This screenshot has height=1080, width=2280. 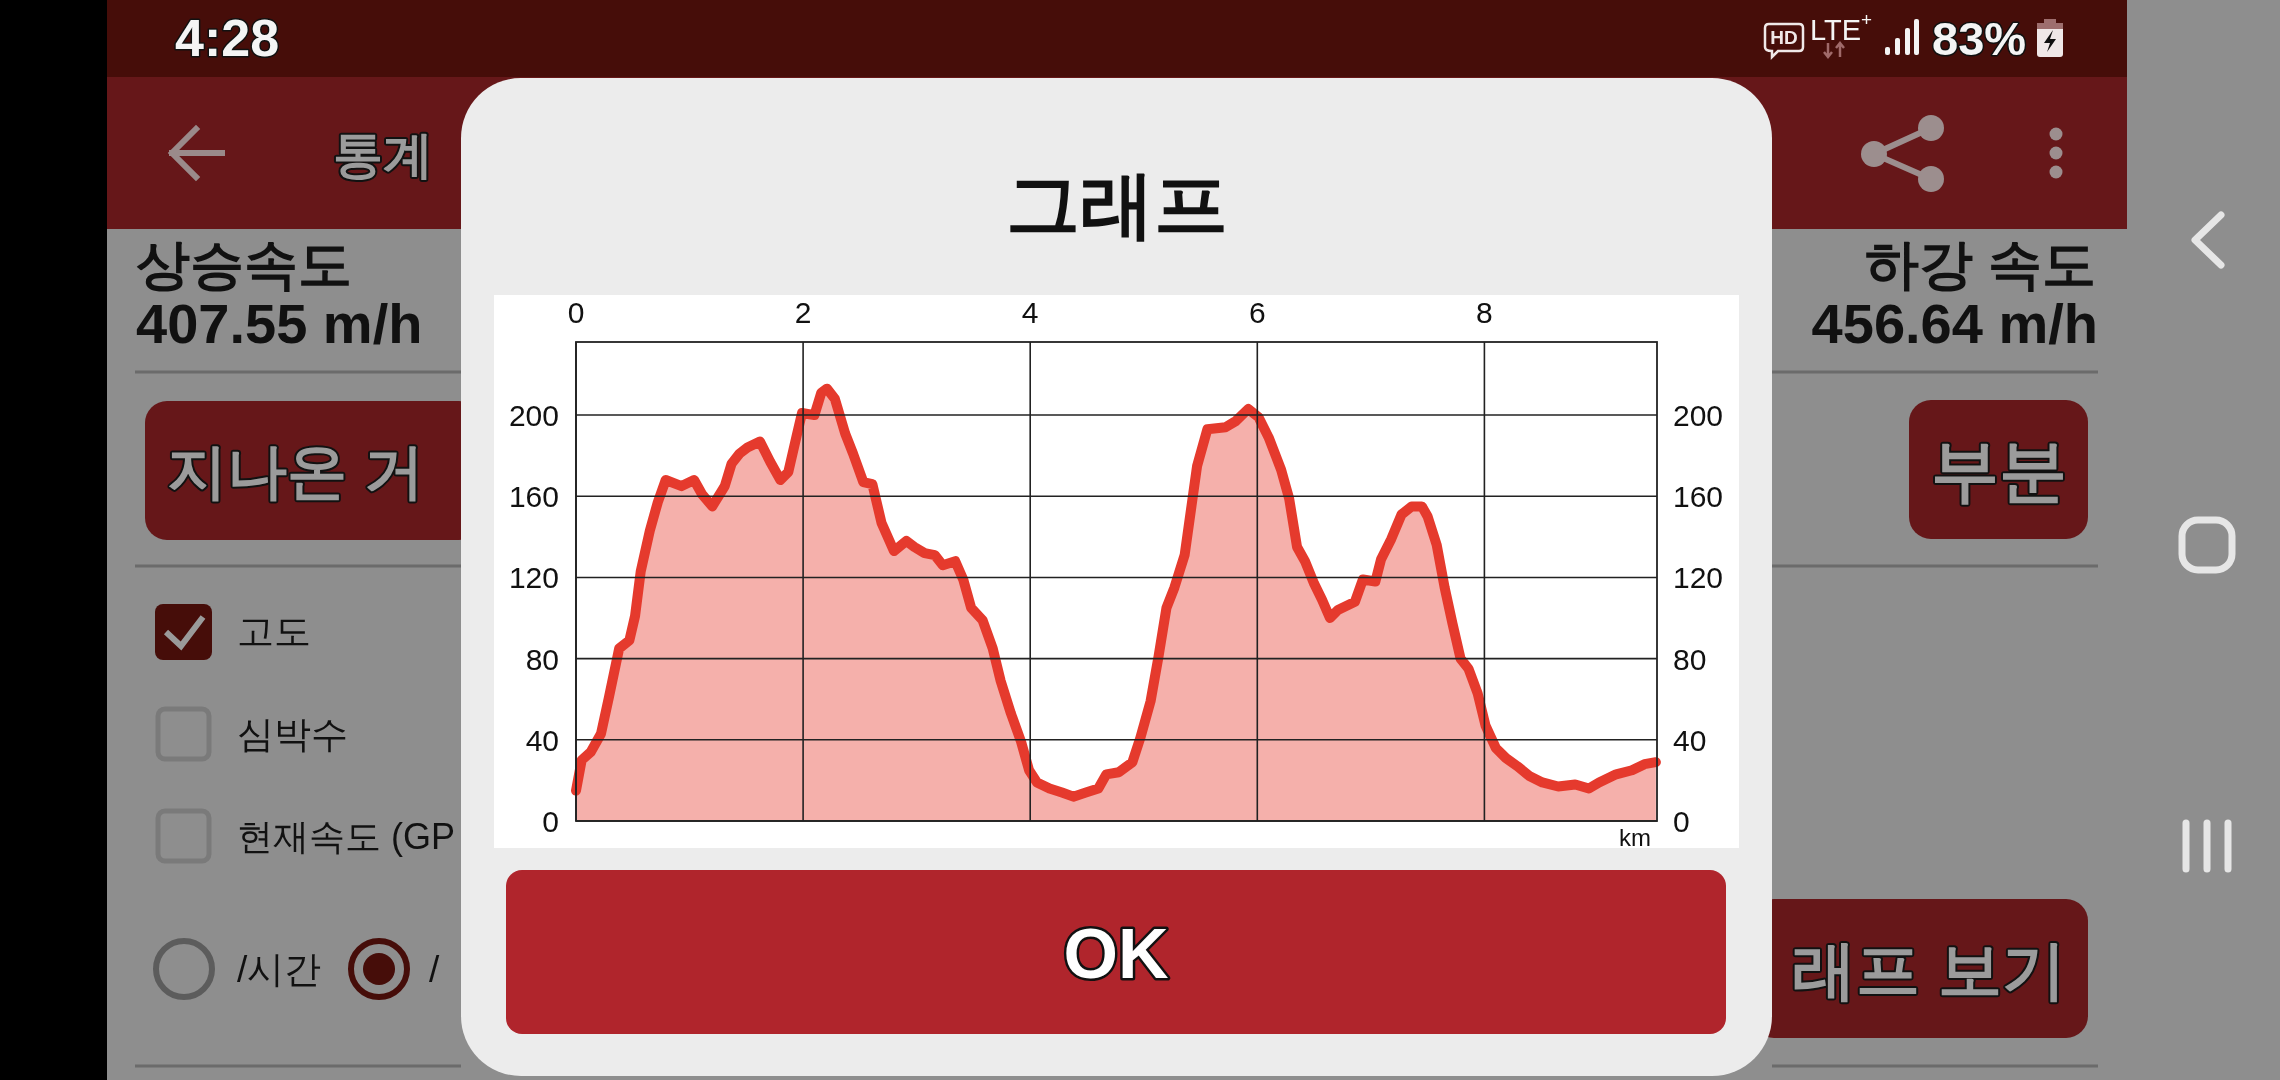 What do you see at coordinates (1999, 470) in the screenshot?
I see `text: 부분` at bounding box center [1999, 470].